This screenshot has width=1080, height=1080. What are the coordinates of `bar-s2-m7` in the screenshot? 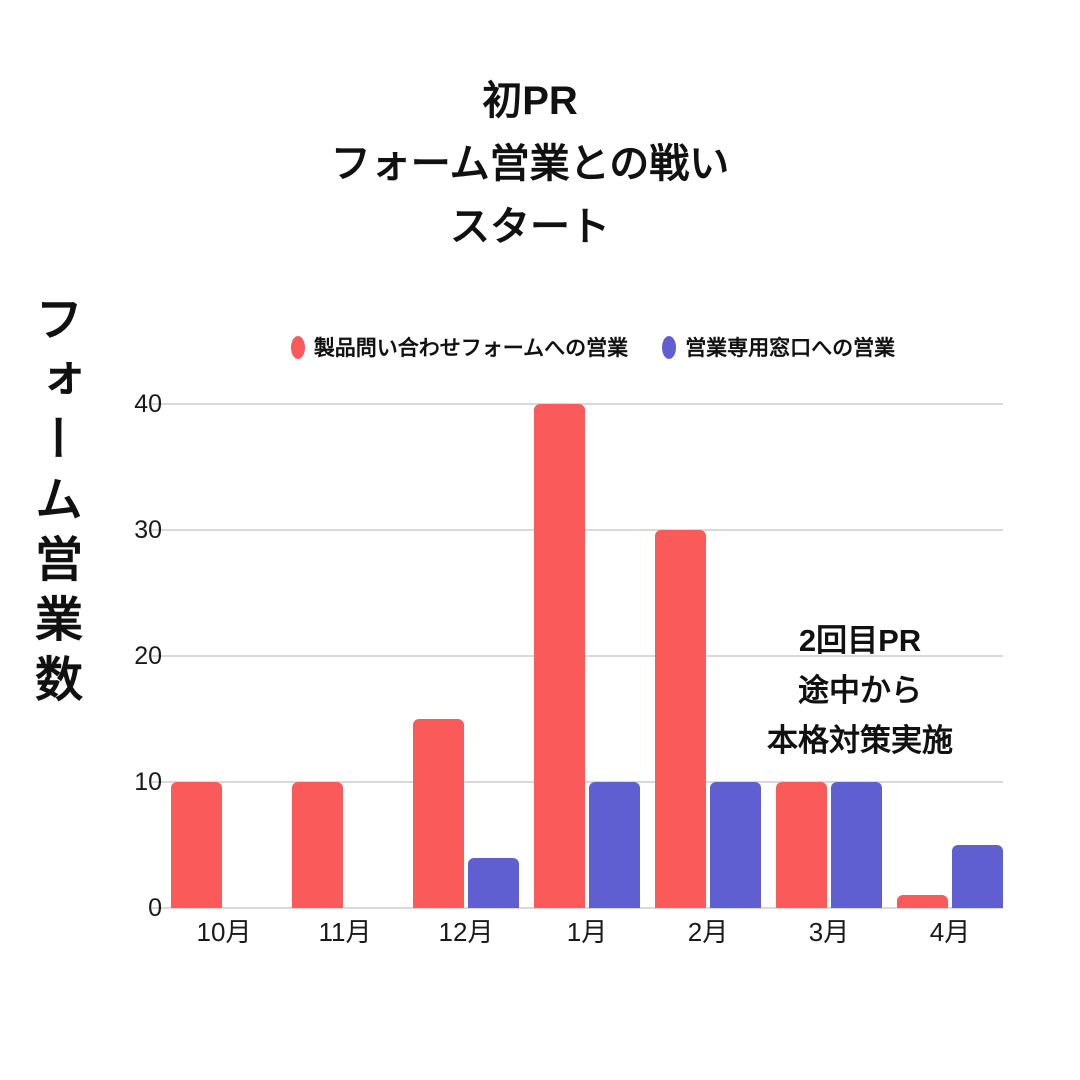 It's located at (977, 876).